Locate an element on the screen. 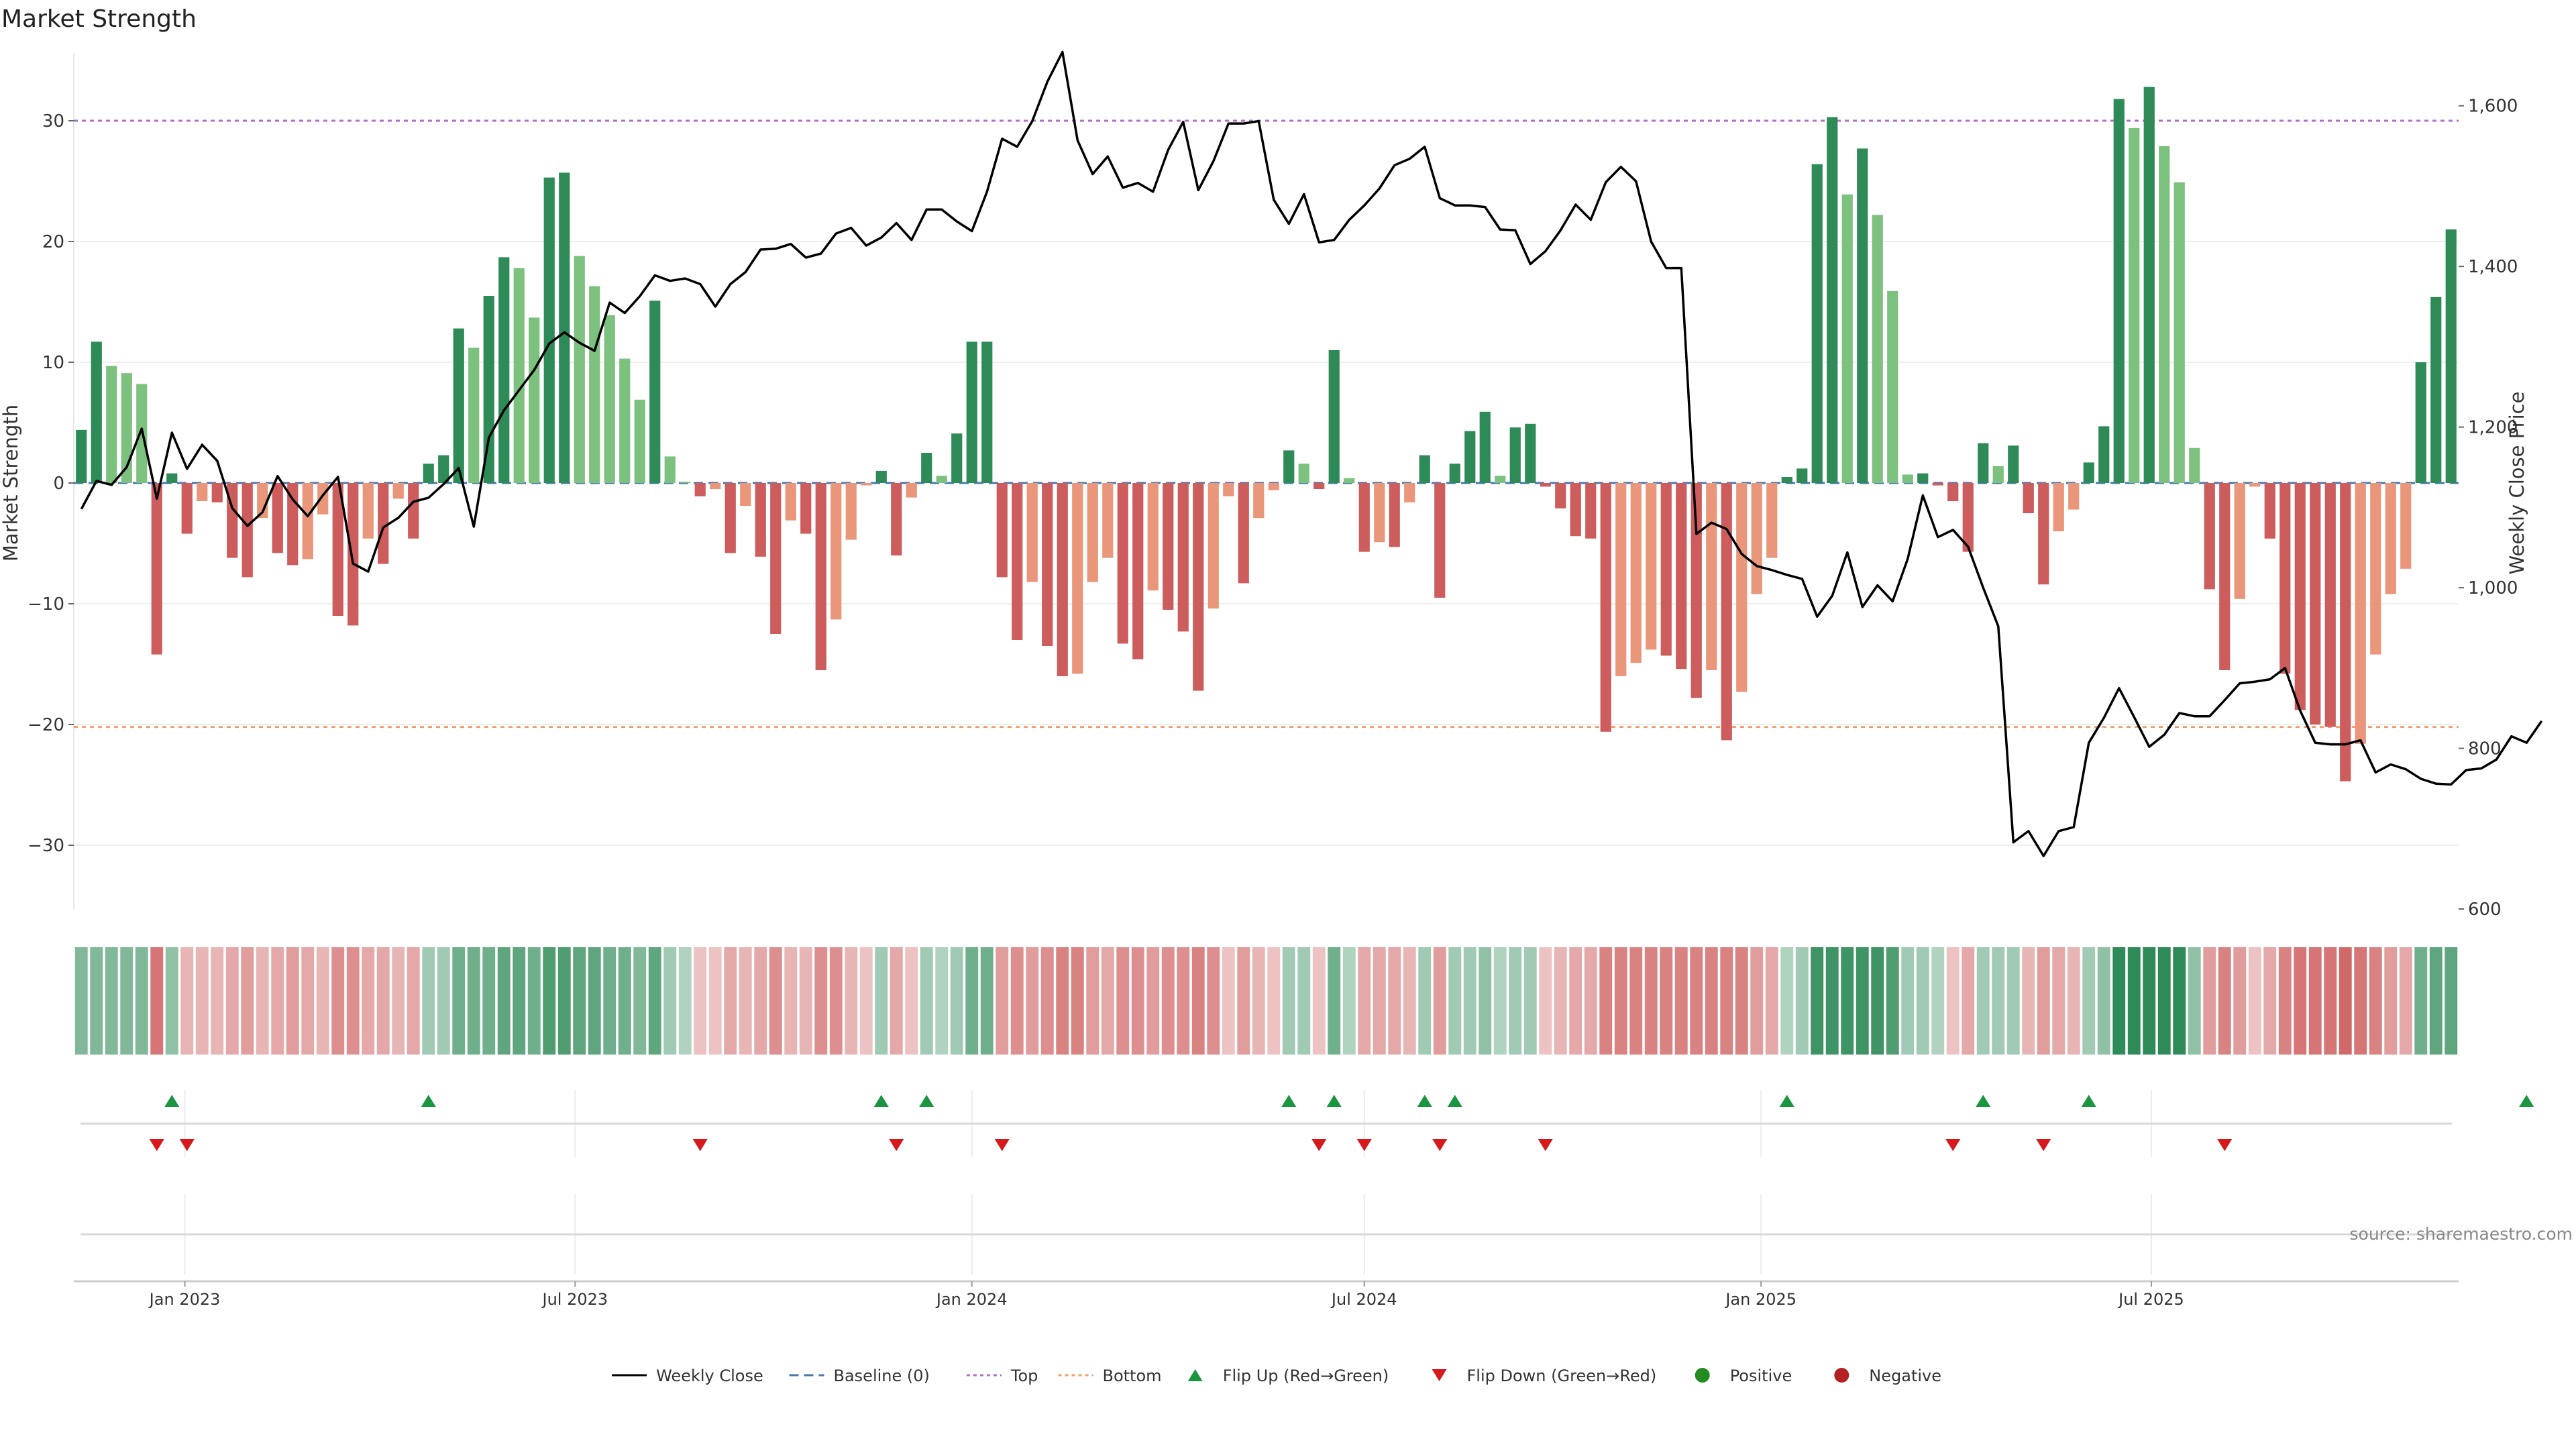 The width and height of the screenshot is (2576, 1449). legend-label: Flip Up (Red→Green) is located at coordinates (1306, 1375).